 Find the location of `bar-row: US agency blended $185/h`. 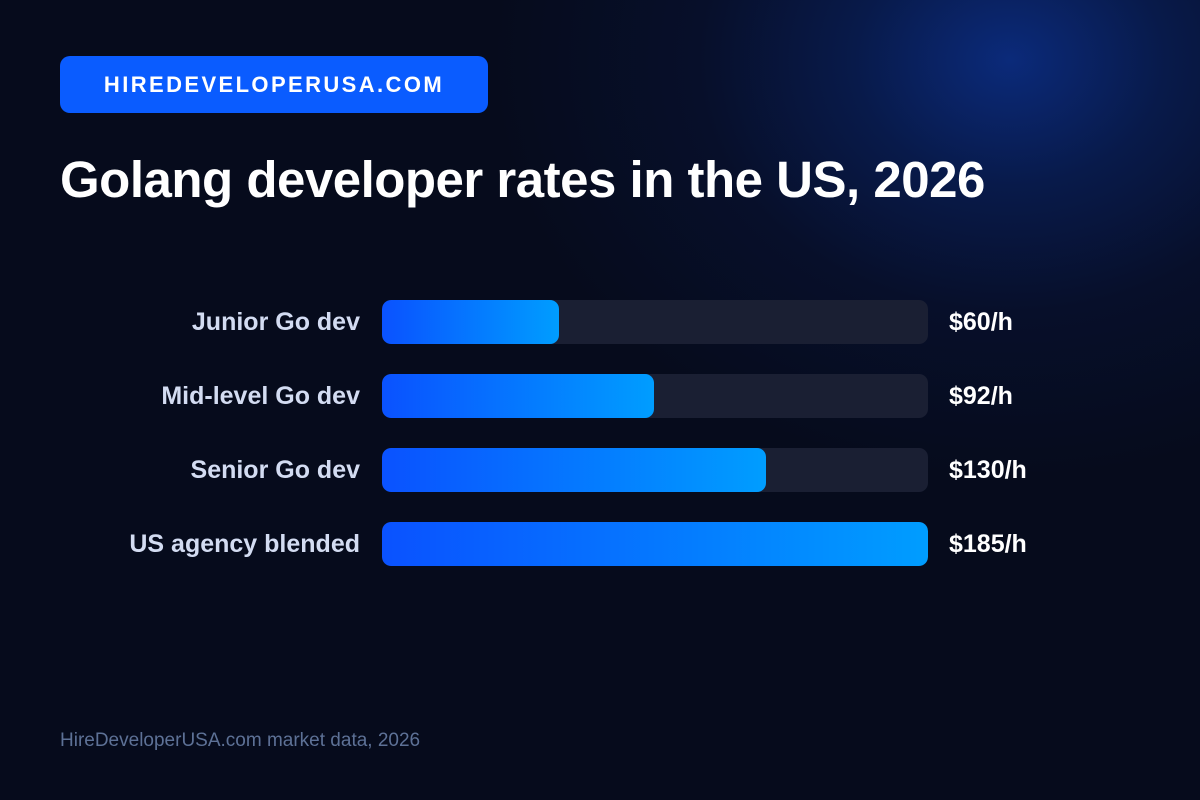

bar-row: US agency blended $185/h is located at coordinates (600, 544).